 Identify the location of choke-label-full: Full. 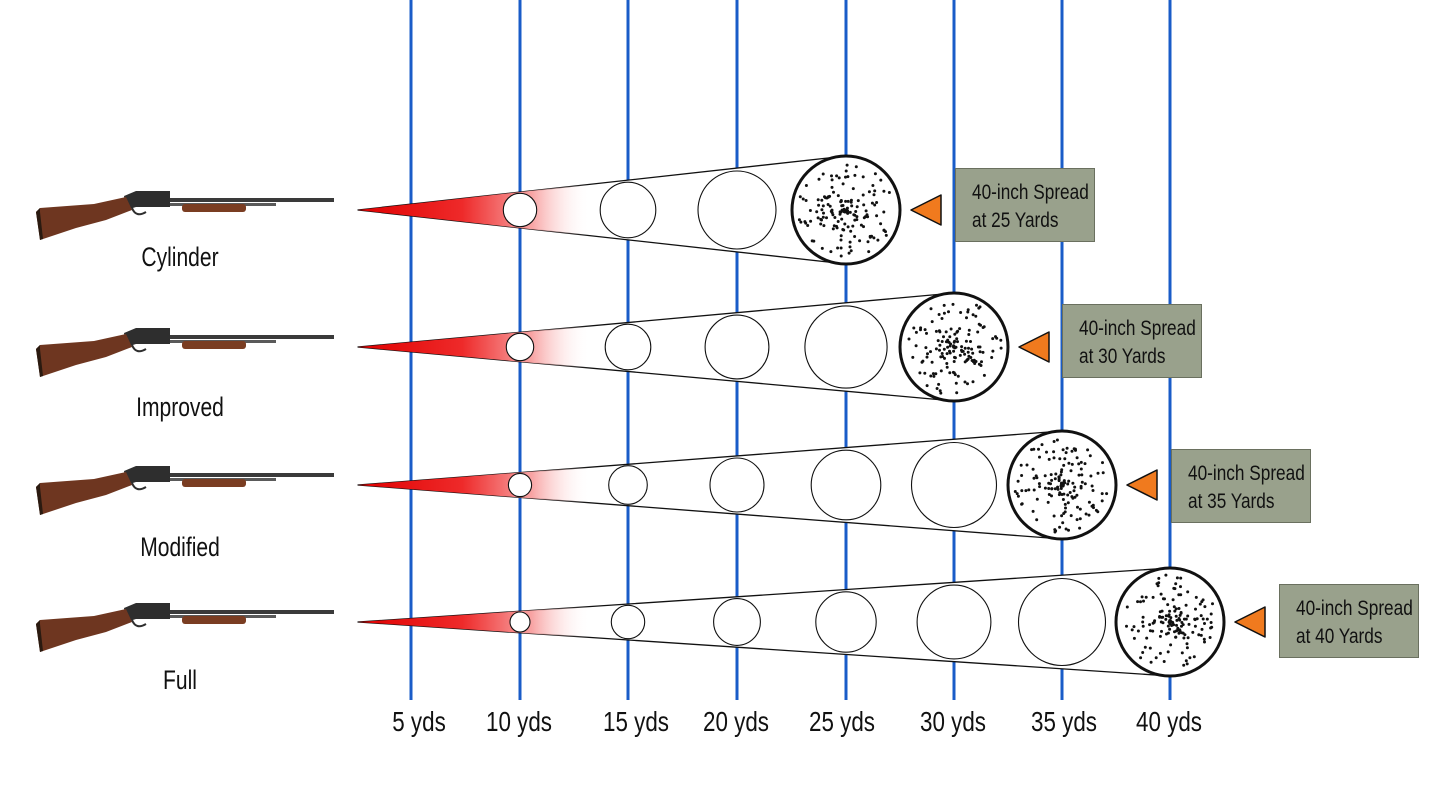
(180, 680).